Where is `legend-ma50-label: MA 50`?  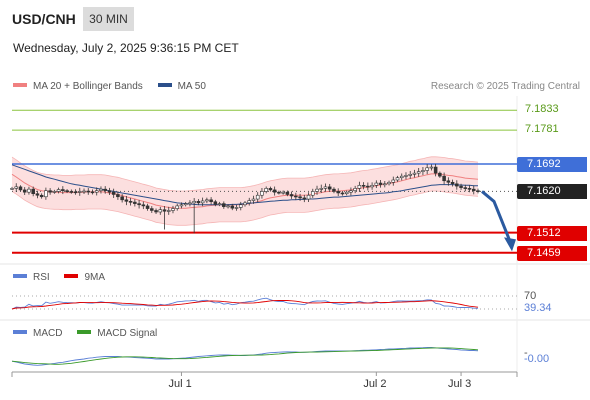
legend-ma50-label: MA 50 is located at coordinates (191, 86).